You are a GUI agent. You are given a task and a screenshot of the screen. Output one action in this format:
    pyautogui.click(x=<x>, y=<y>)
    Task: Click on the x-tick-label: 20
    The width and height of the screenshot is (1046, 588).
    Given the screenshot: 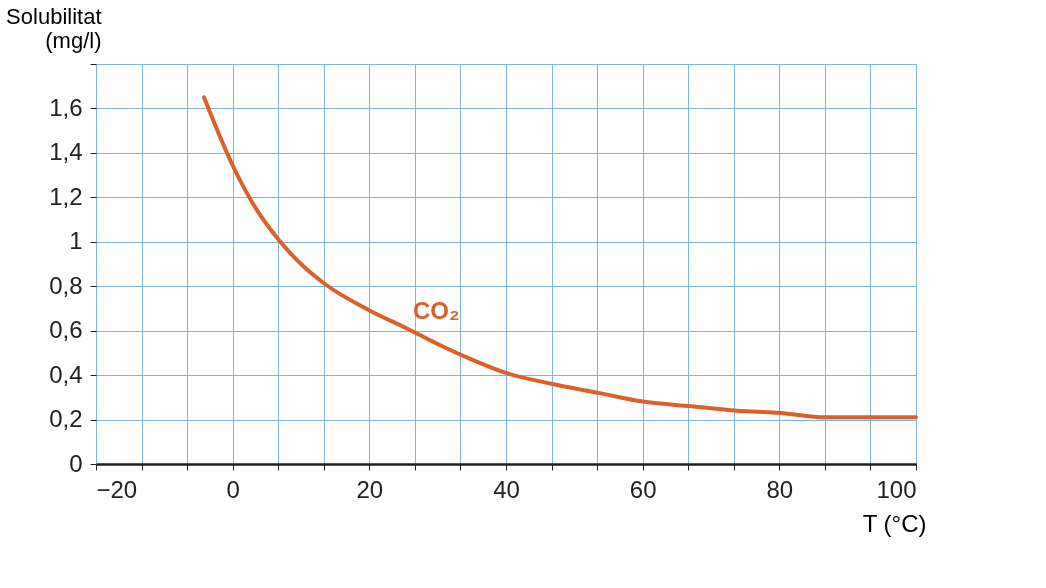 What is the action you would take?
    pyautogui.click(x=370, y=489)
    